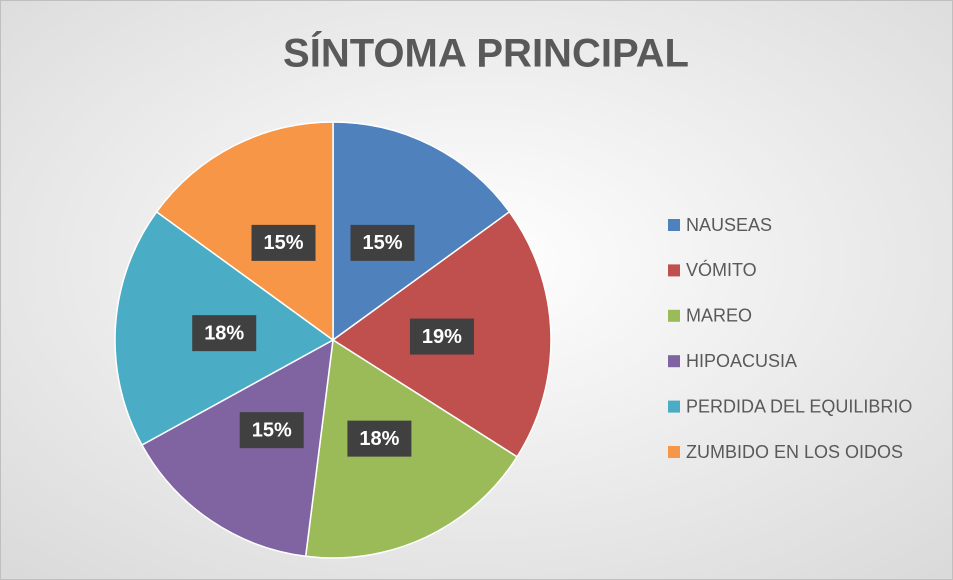 The height and width of the screenshot is (580, 953). Describe the element at coordinates (729, 225) in the screenshot. I see `legend-label: NAUSEAS` at that location.